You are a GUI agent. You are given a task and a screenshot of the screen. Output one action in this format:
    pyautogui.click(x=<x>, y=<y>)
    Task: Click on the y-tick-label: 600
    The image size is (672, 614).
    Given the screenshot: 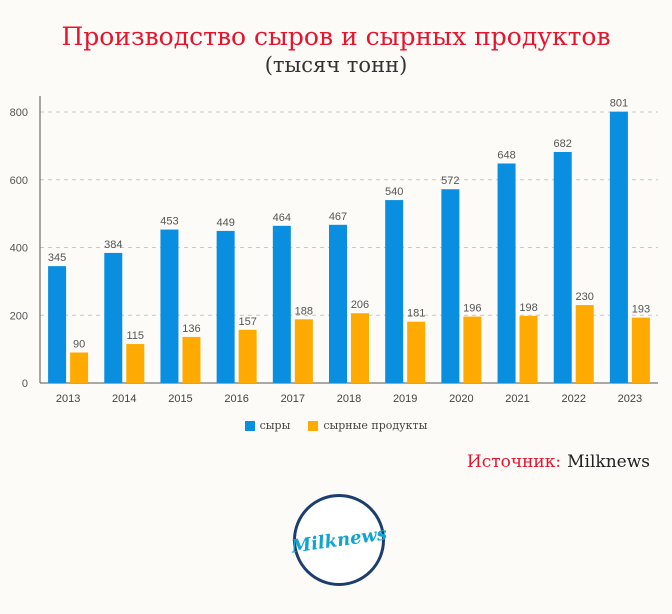 What is the action you would take?
    pyautogui.click(x=19, y=181)
    